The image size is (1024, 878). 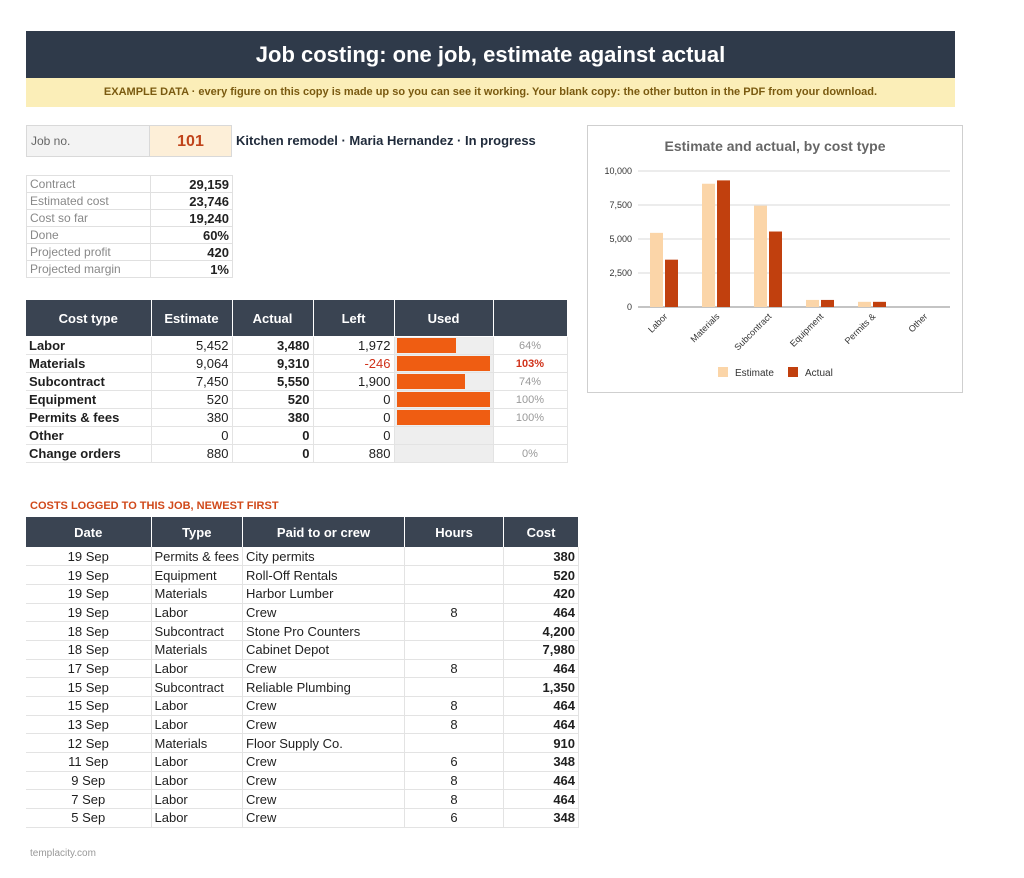 What do you see at coordinates (530, 435) in the screenshot?
I see `used-percent` at bounding box center [530, 435].